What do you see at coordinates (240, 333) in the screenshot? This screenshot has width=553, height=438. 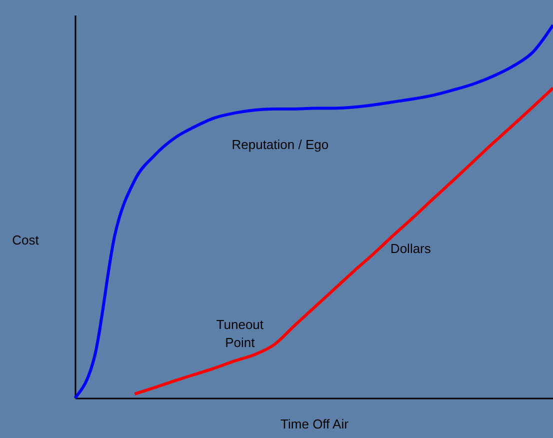 I see `annotation: Tuneout Point` at bounding box center [240, 333].